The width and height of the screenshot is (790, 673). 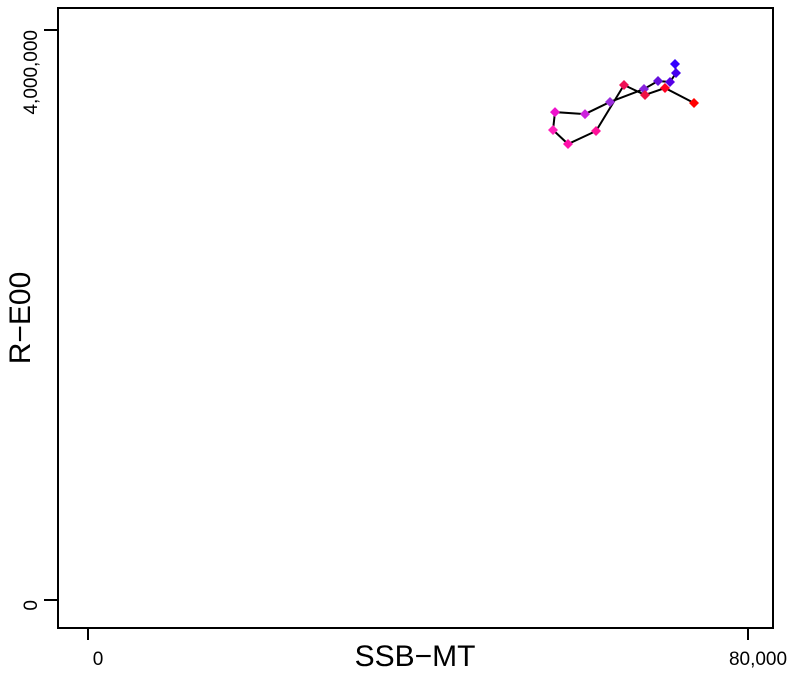 I want to click on y-tick-label: 0, so click(x=31, y=605).